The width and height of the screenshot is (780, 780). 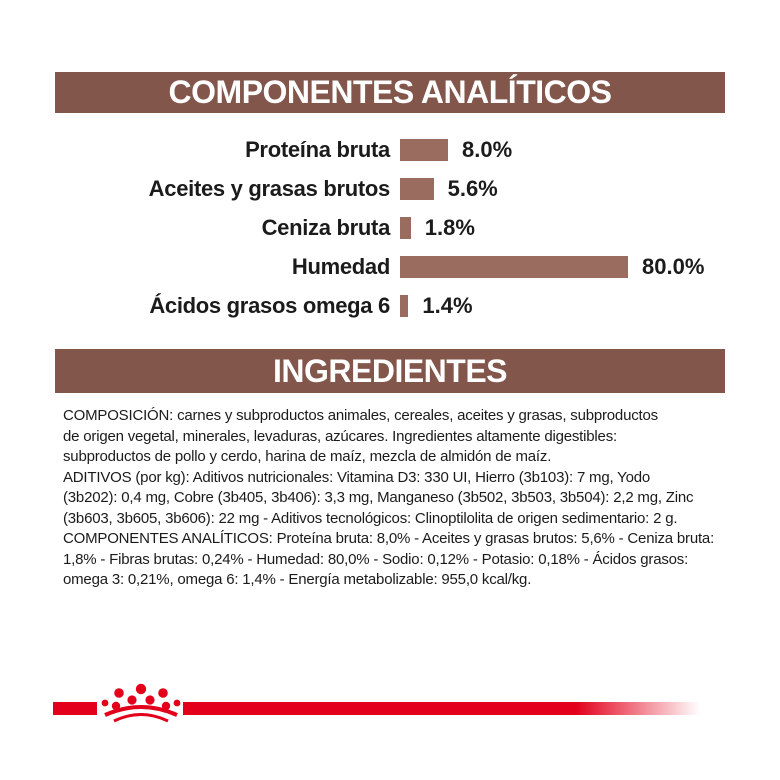 I want to click on section-header-componentes-analiticos: COMPONENTES ANALÍTICOS, so click(x=390, y=92).